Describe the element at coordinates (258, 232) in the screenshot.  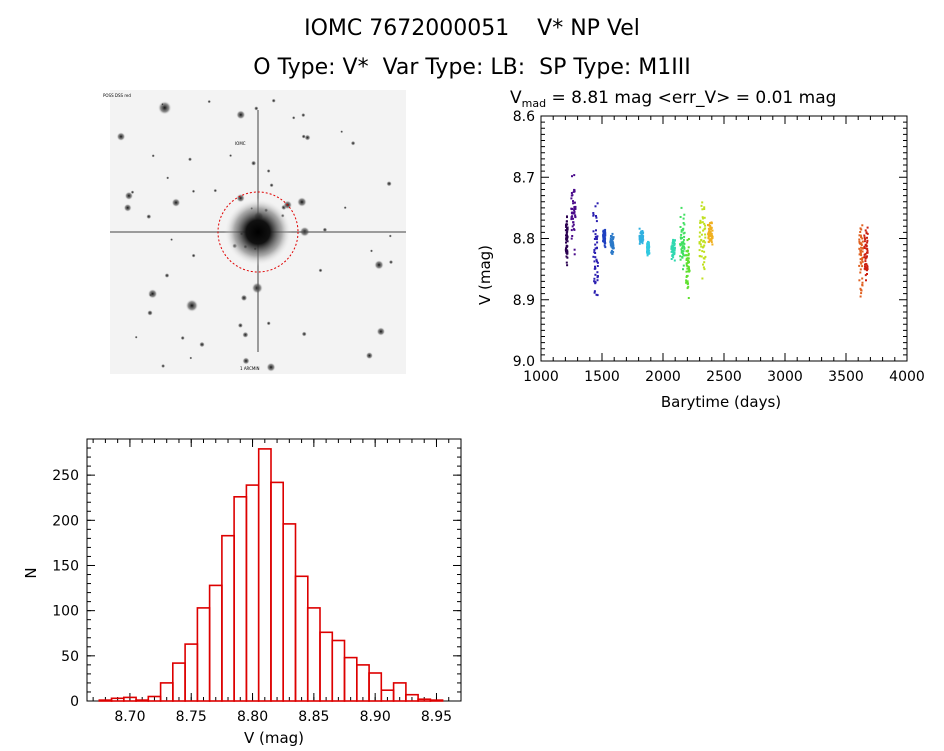
I see `target-circle` at that location.